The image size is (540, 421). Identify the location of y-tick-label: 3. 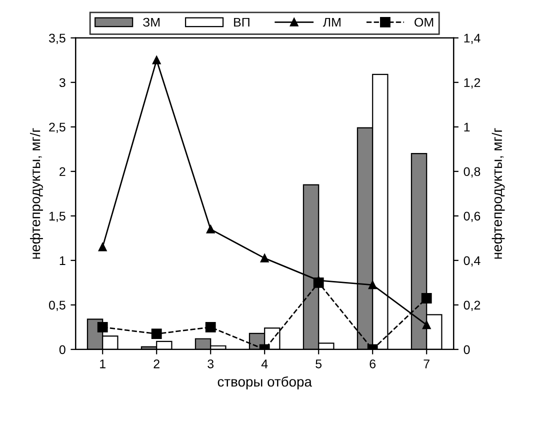
(62, 83).